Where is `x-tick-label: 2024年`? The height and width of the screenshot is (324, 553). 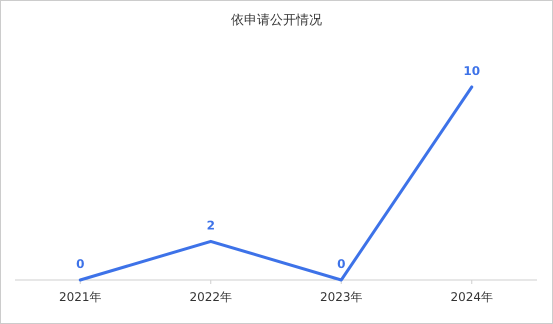
x-tick-label: 2024年 is located at coordinates (472, 297).